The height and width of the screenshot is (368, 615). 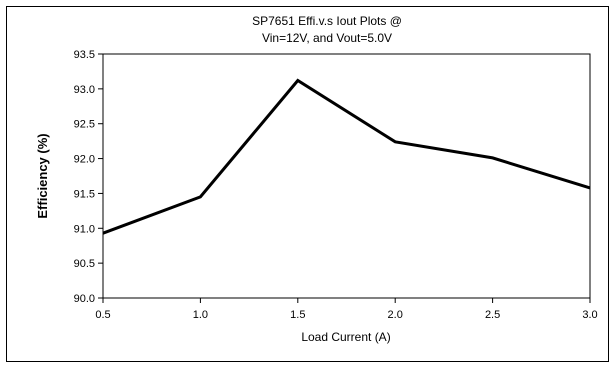 I want to click on y-tick-label: 93.0, so click(x=84, y=90).